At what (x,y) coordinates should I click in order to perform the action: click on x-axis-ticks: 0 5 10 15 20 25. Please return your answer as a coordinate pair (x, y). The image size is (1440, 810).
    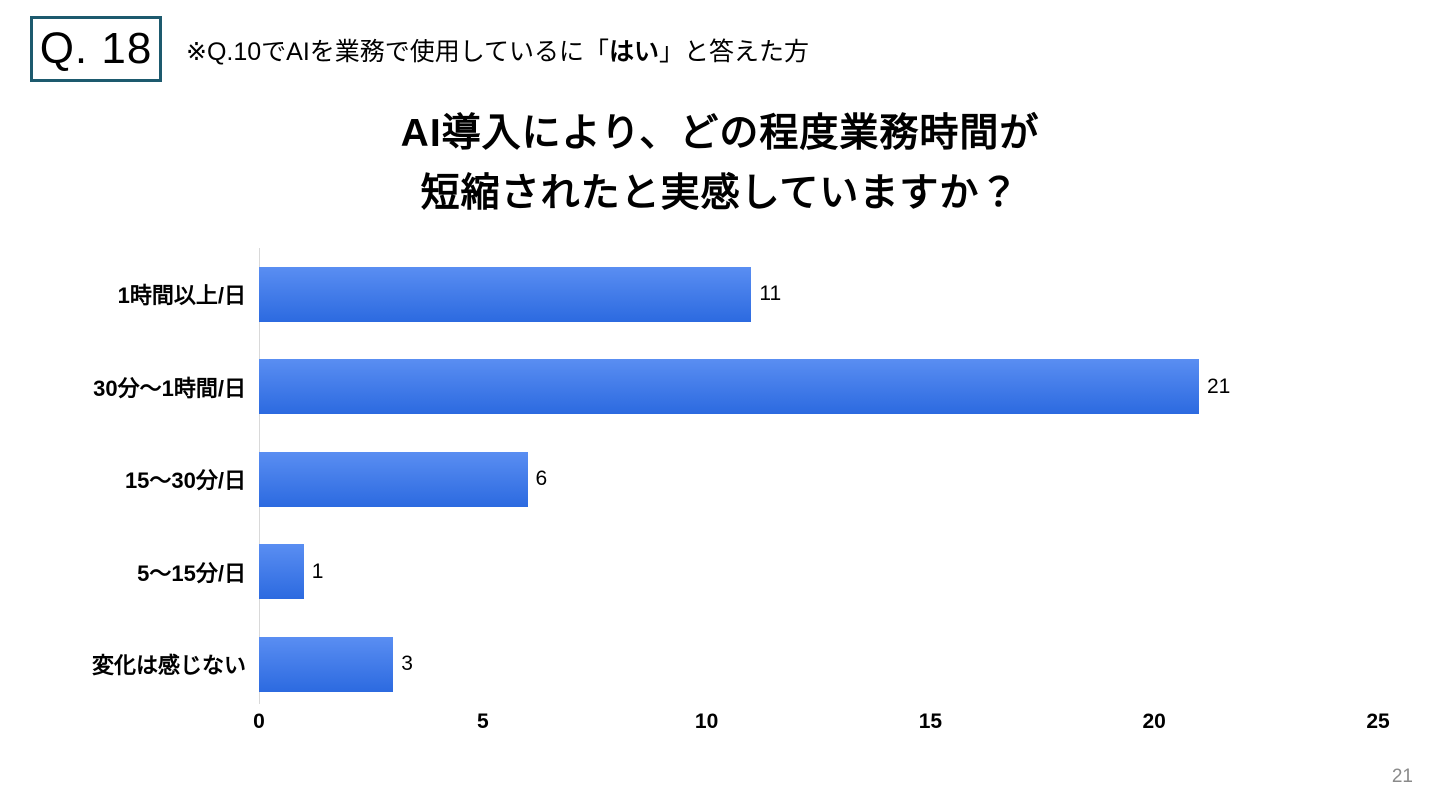
    Looking at the image, I should click on (821, 727).